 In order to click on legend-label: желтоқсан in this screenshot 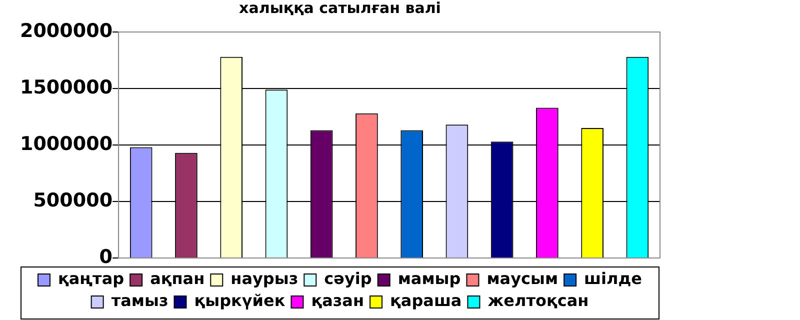, I will do `click(538, 300)`.